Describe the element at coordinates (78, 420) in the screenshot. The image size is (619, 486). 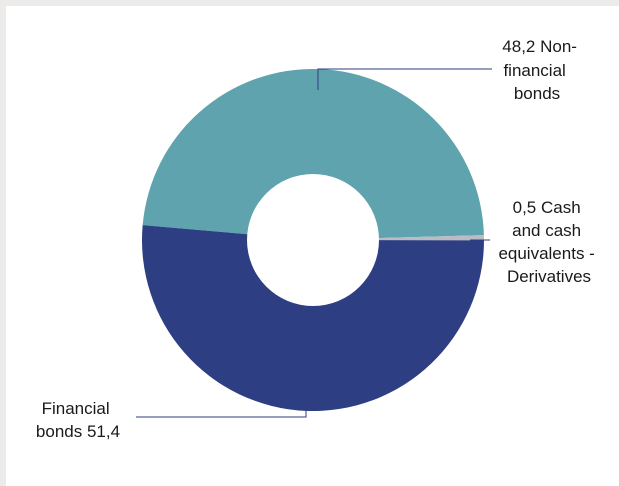
I see `label-financial: Financial bonds 51,4` at that location.